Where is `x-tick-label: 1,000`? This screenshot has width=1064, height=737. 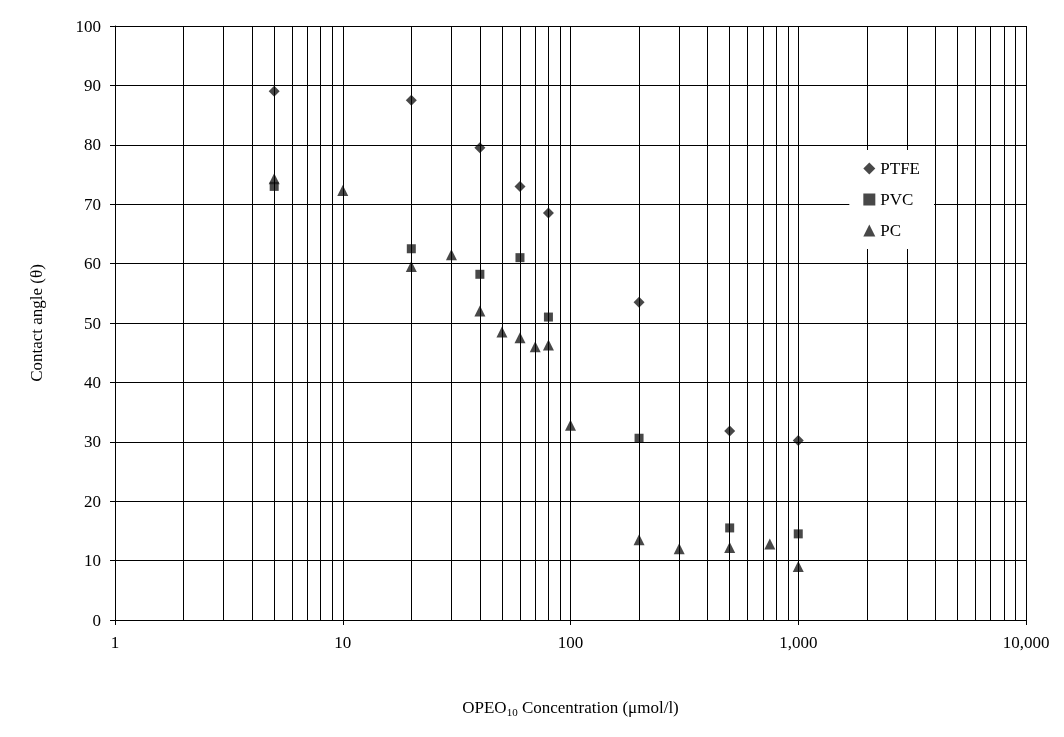
x-tick-label: 1,000 is located at coordinates (798, 642).